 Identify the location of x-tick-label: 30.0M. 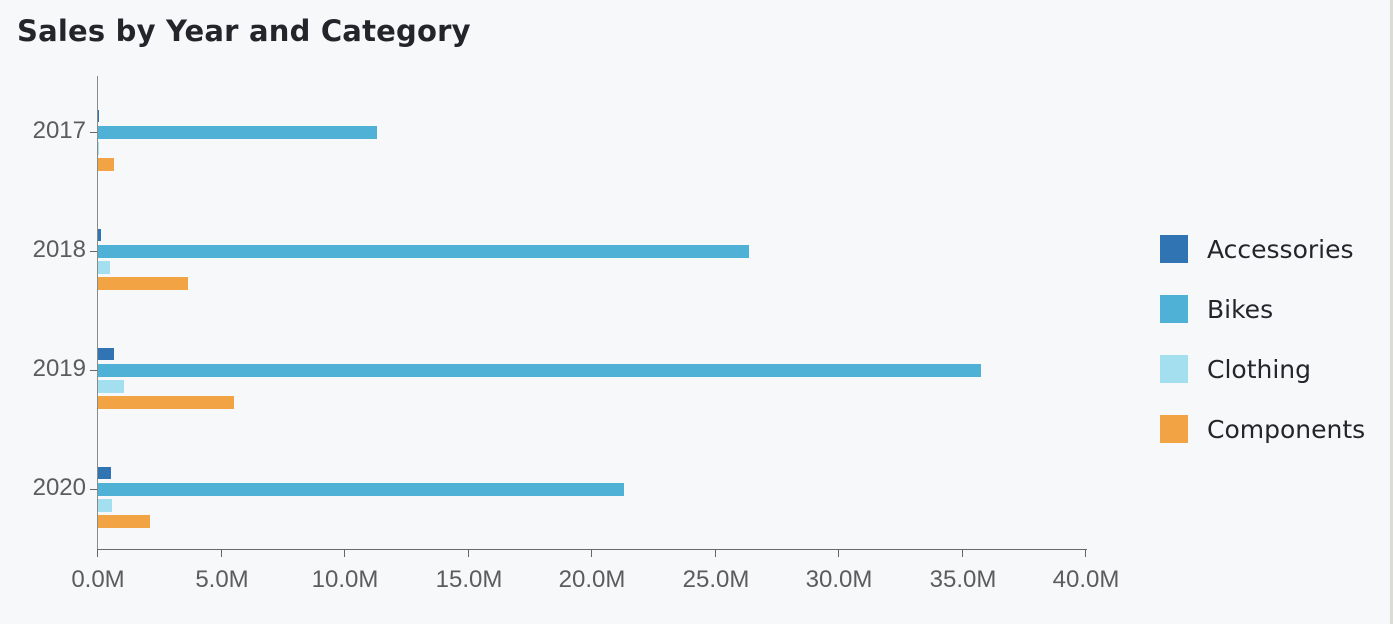
(839, 579).